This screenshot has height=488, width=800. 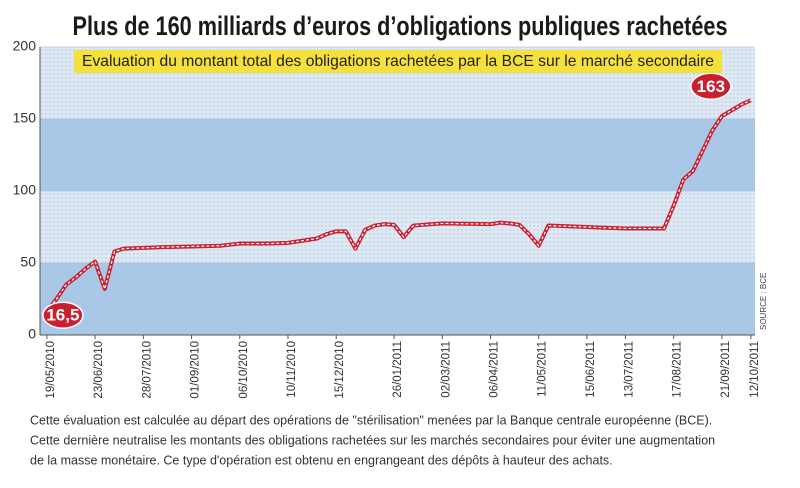 I want to click on x-tick-label: 23/06/2010, so click(x=99, y=370).